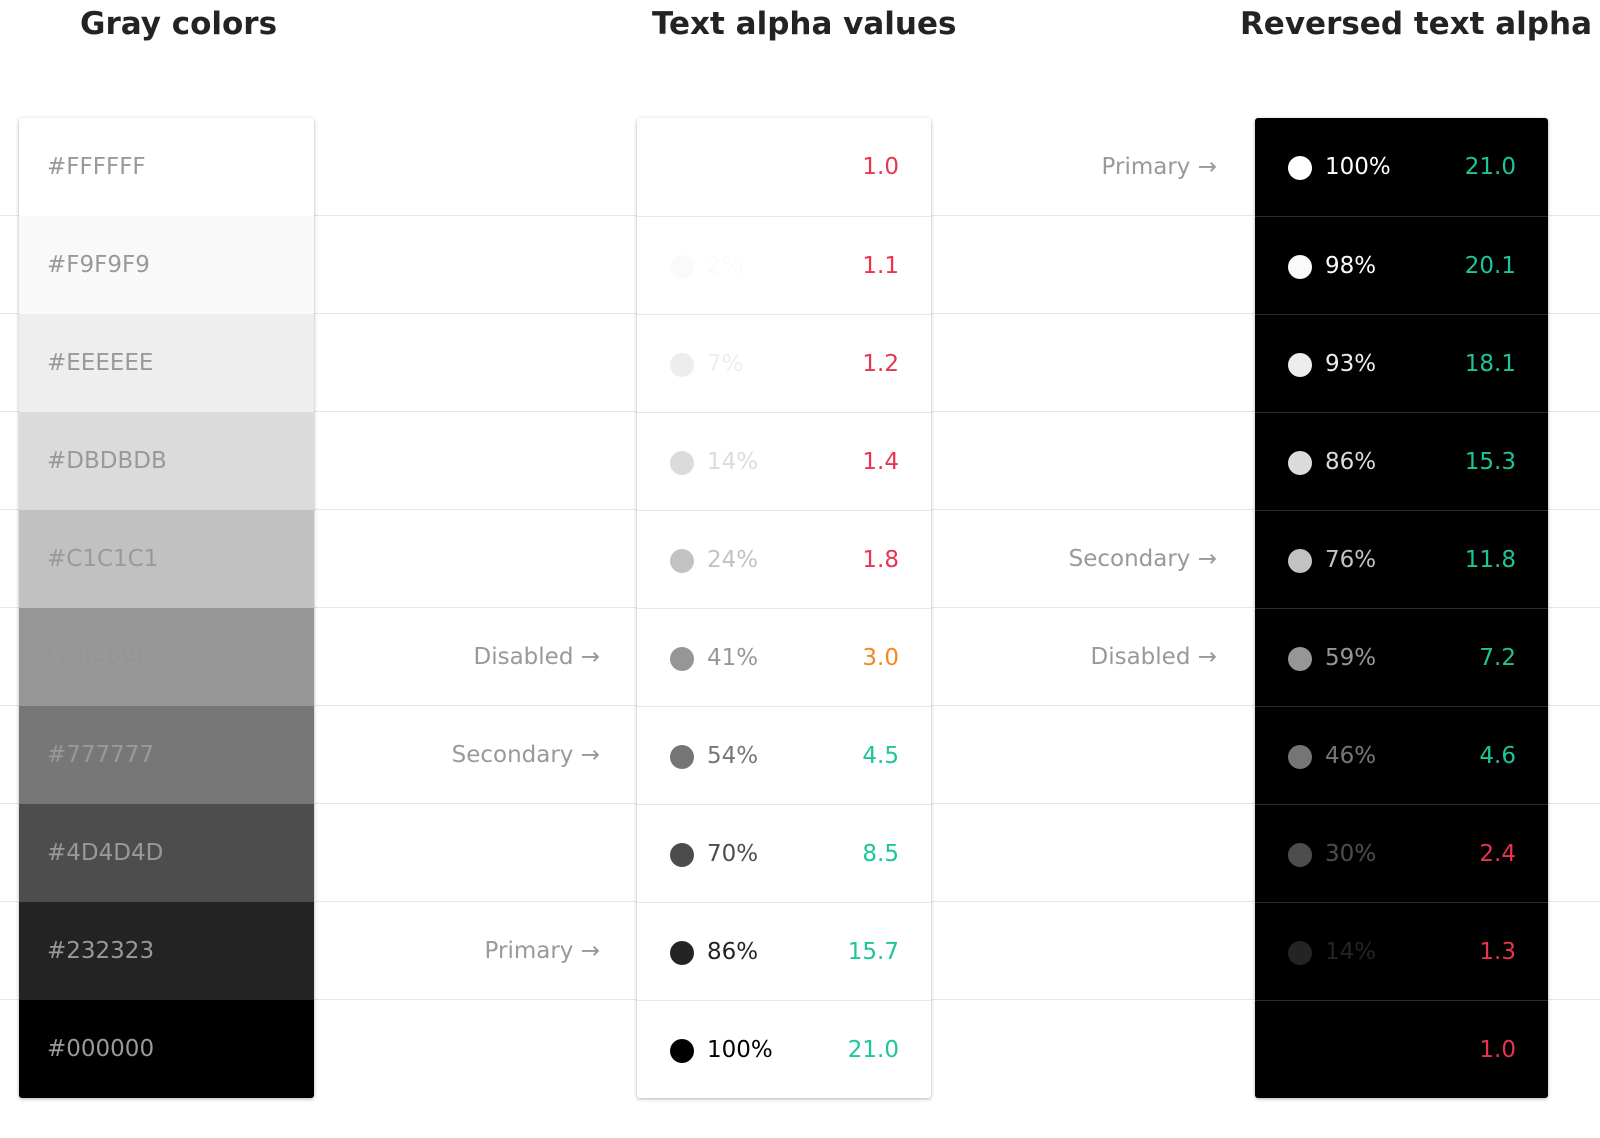 The width and height of the screenshot is (1600, 1138). I want to click on gray-swatch: #EEEEEE, so click(166, 363).